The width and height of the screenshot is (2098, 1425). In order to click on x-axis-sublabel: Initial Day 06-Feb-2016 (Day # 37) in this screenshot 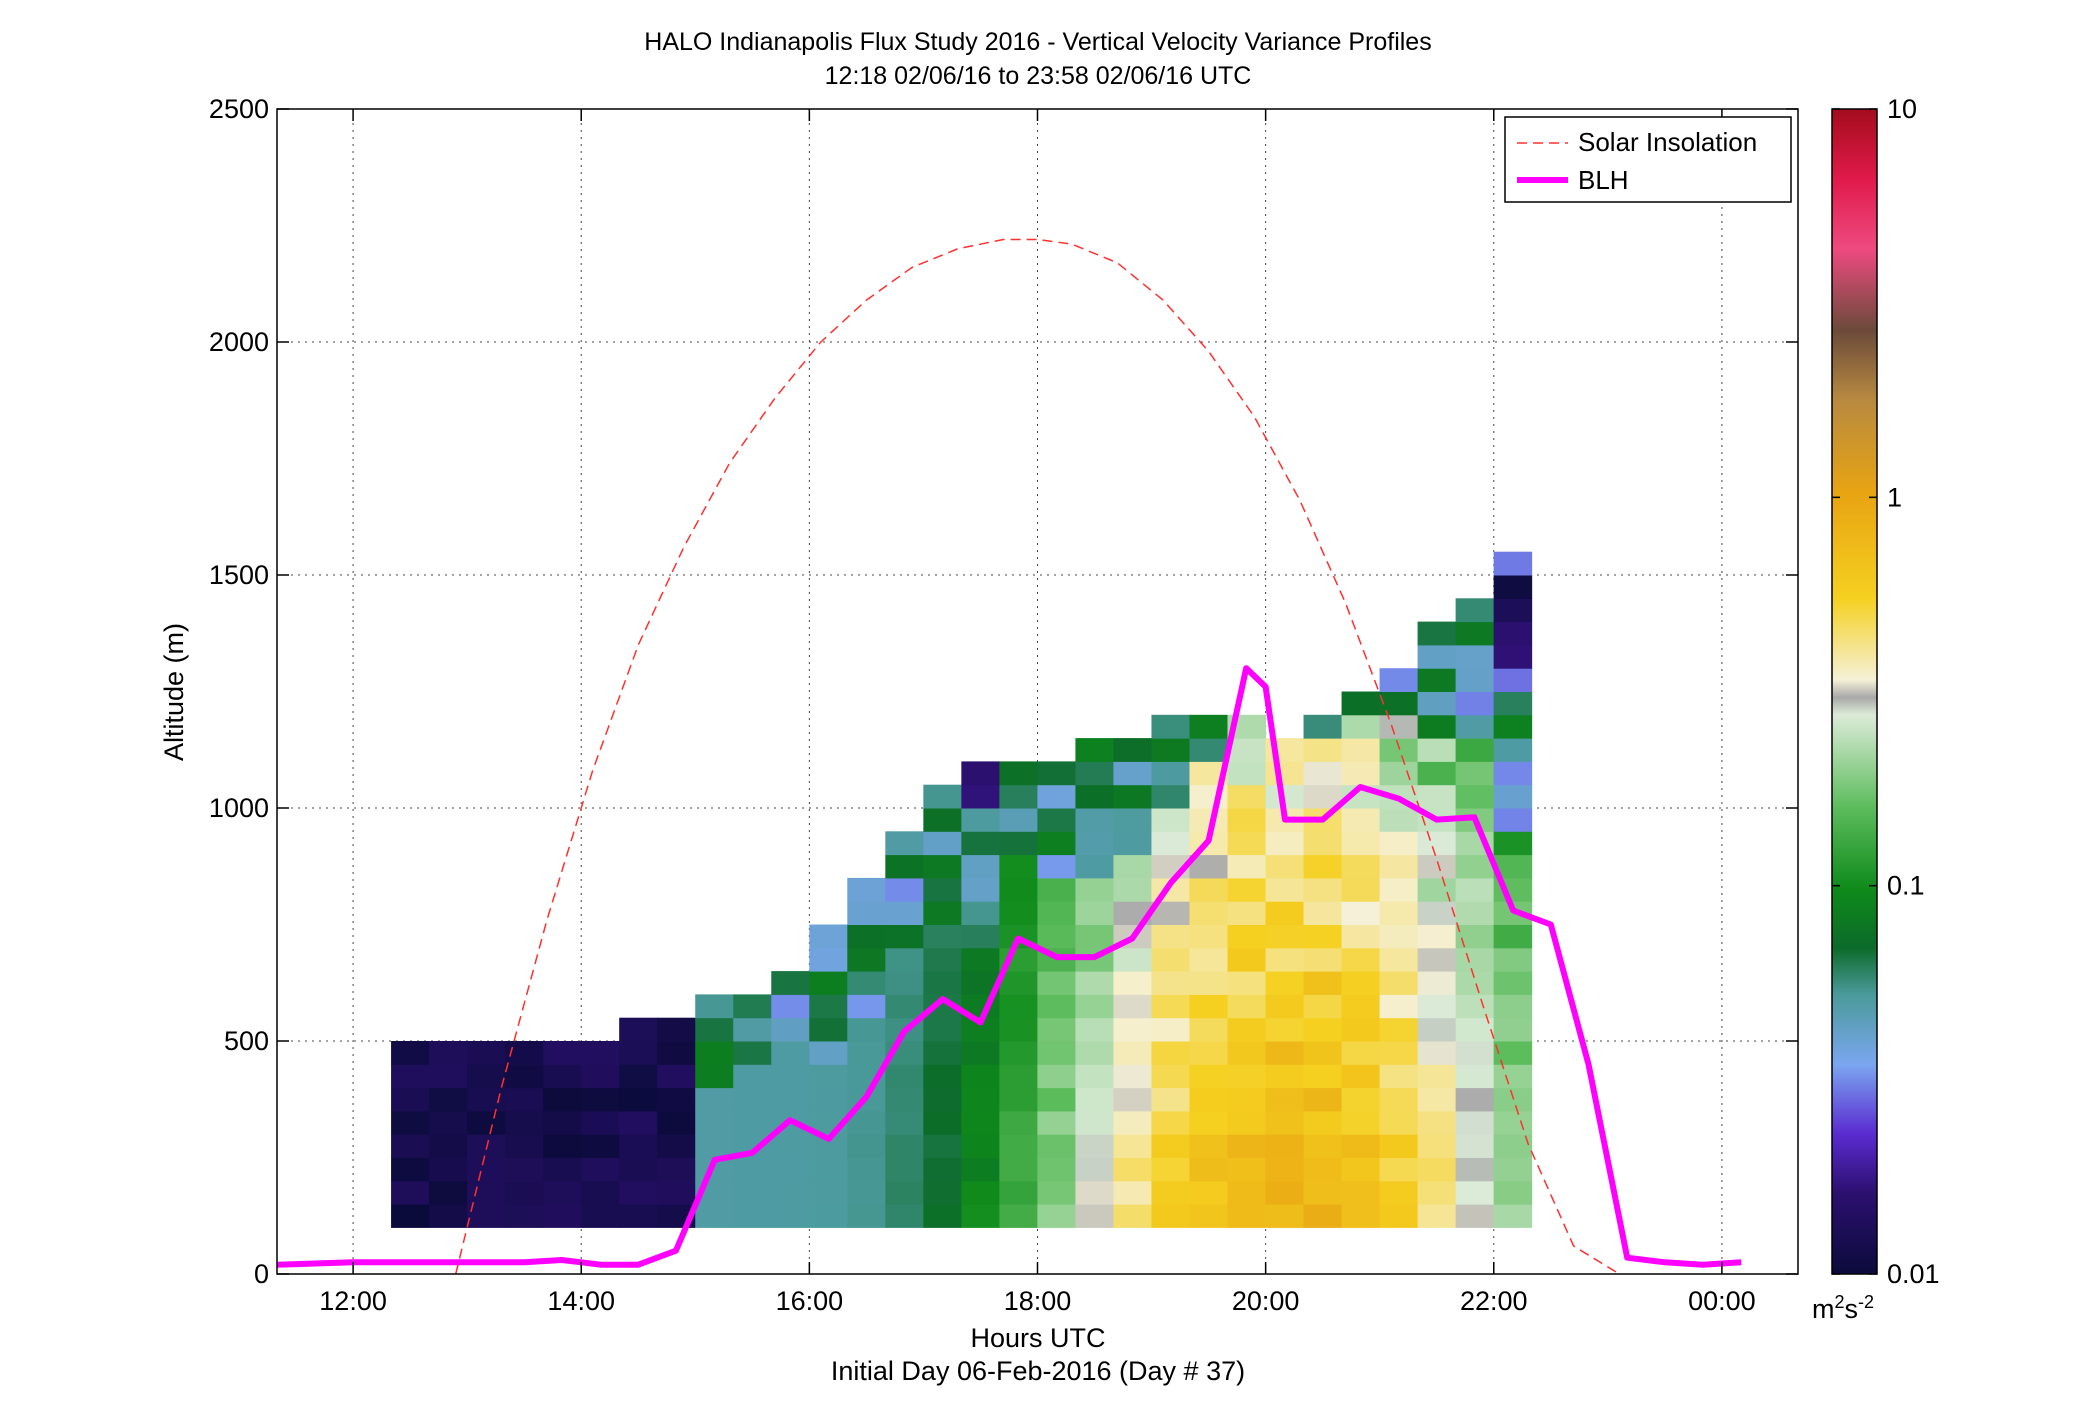, I will do `click(1038, 1371)`.